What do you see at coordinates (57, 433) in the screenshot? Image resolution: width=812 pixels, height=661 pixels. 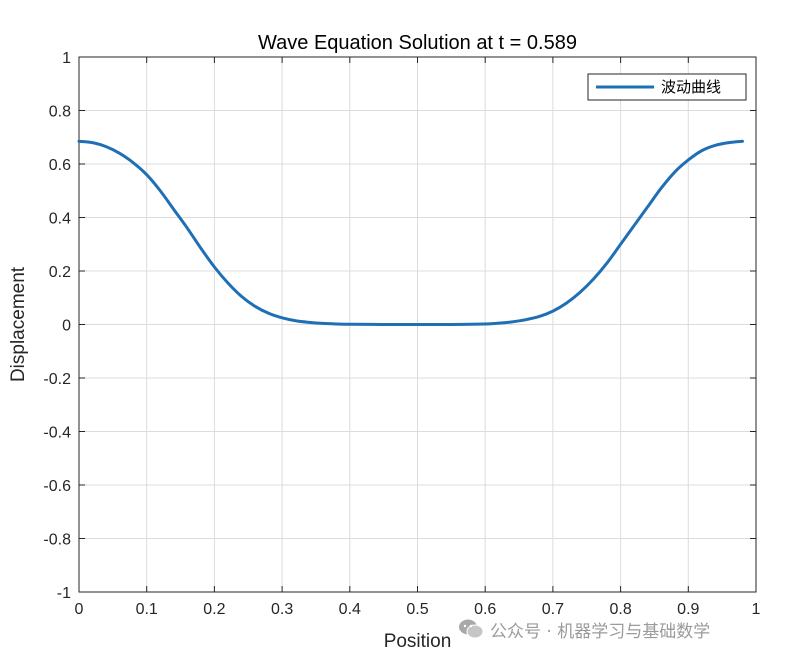 I see `y-tick-label: -0.4` at bounding box center [57, 433].